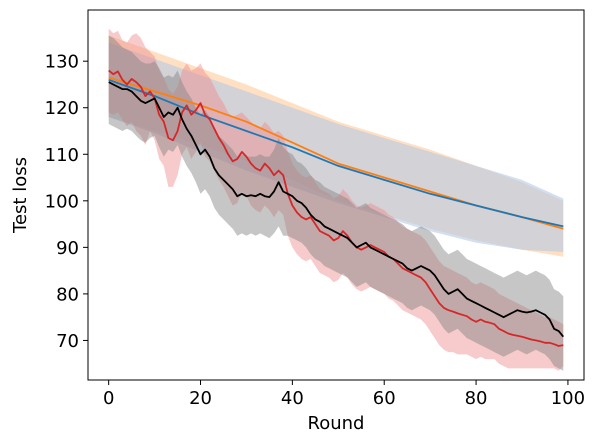 This screenshot has width=597, height=444. I want to click on y-tick-label: 120, so click(62, 108).